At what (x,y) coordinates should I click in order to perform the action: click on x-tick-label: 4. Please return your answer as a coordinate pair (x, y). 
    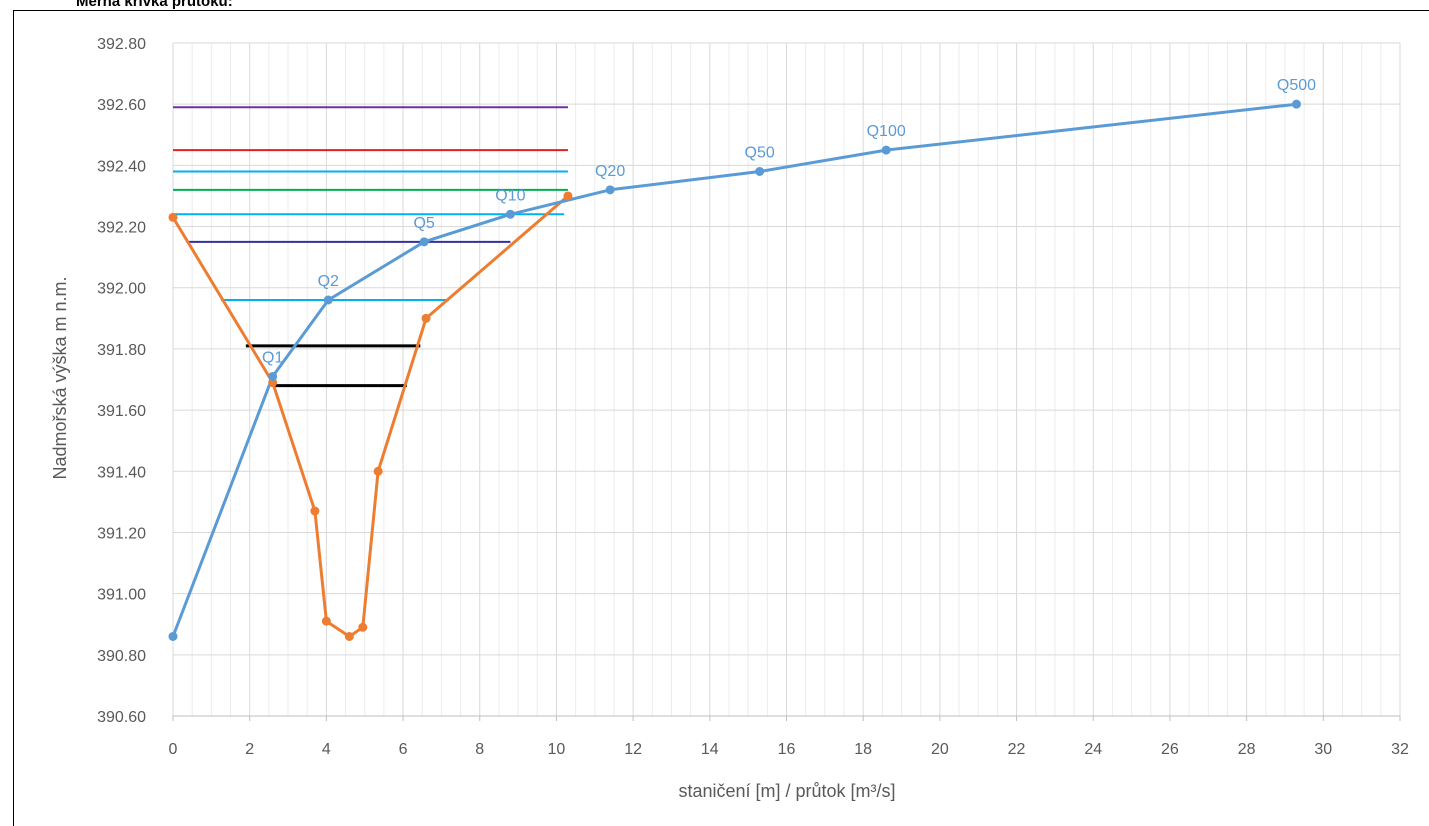
    Looking at the image, I should click on (326, 749).